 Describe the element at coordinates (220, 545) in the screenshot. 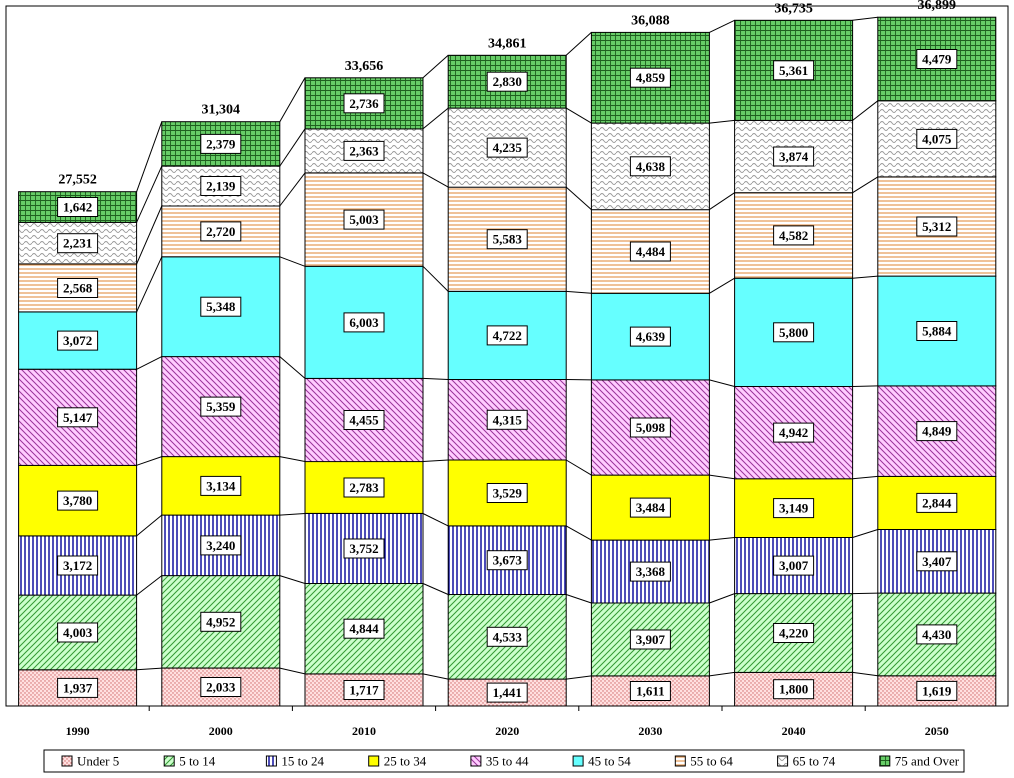

I see `data-label: 3,240` at that location.